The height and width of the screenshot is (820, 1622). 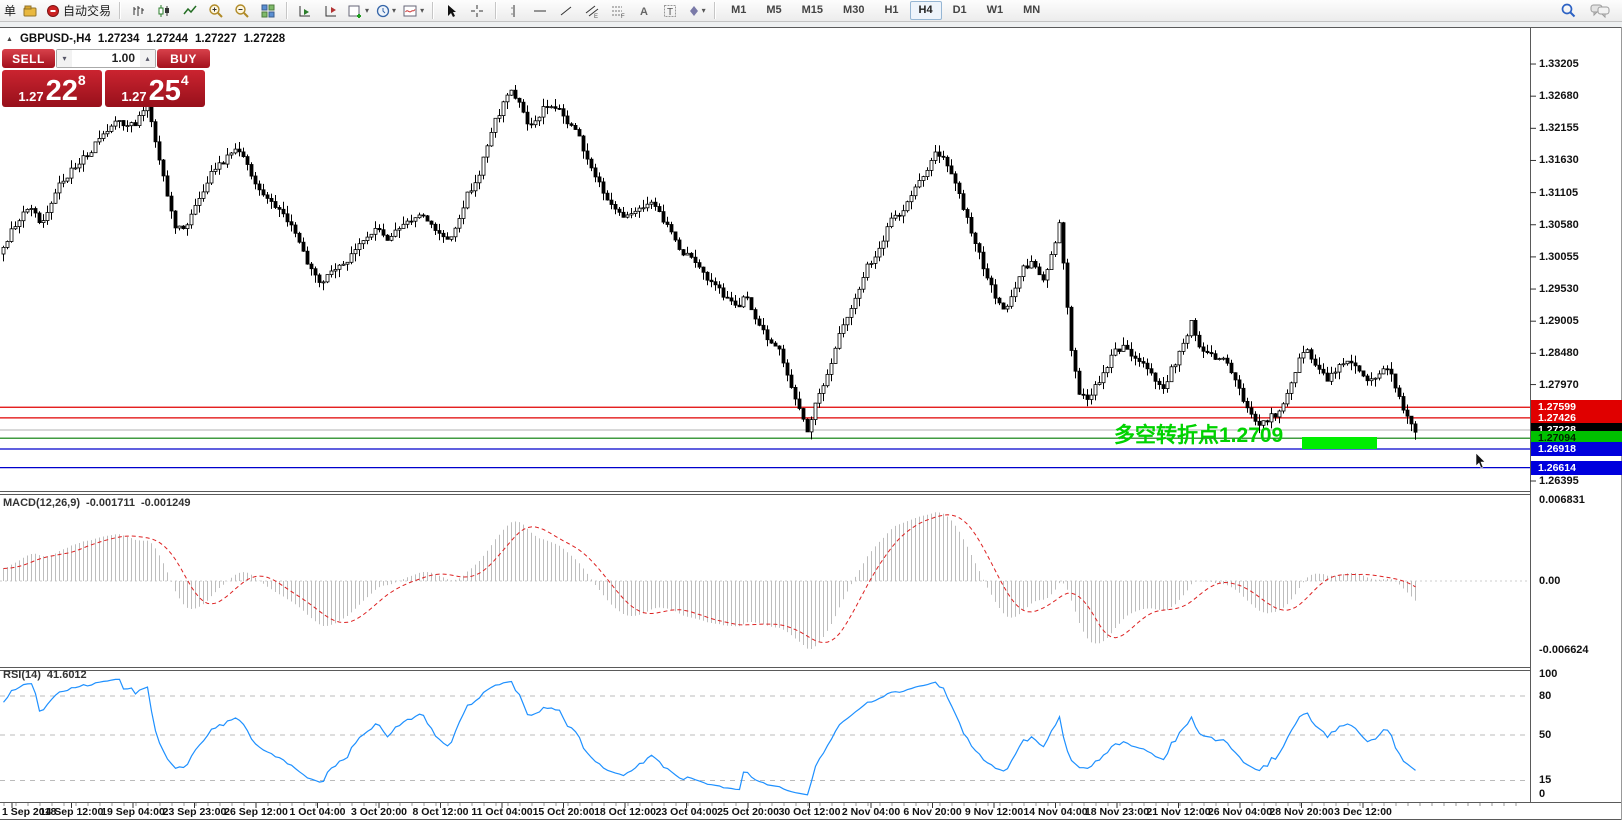 I want to click on buy-price-prefix: 1.27, so click(x=134, y=96).